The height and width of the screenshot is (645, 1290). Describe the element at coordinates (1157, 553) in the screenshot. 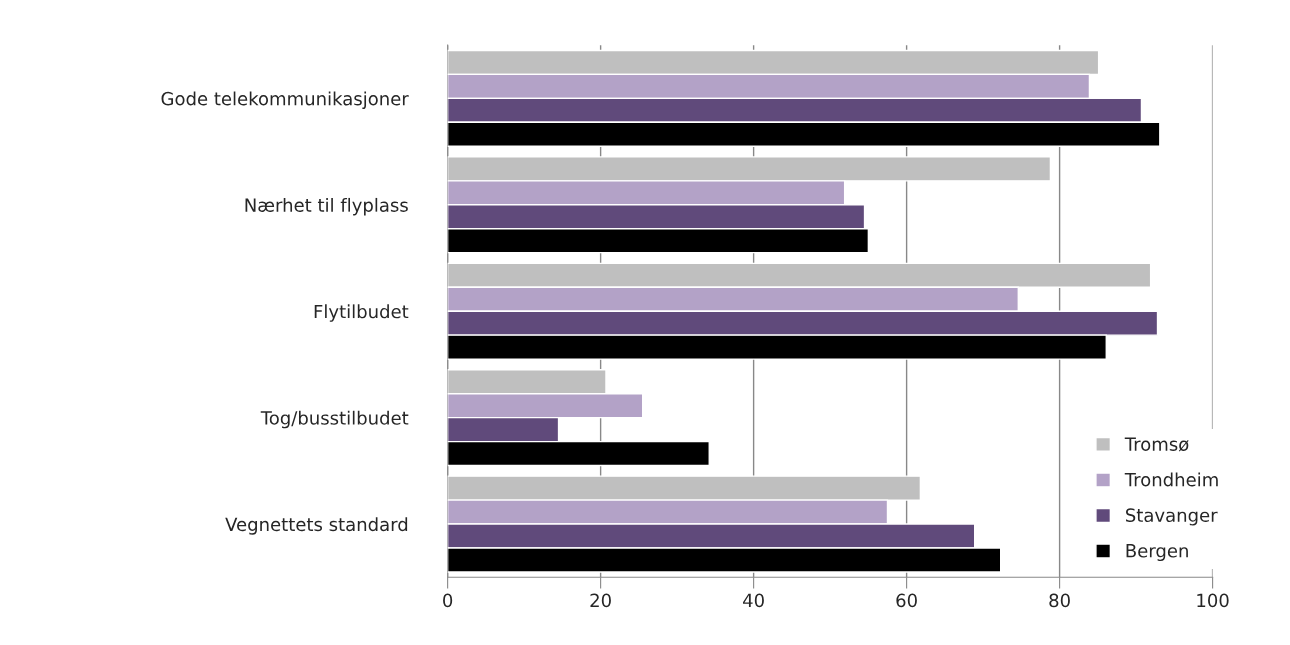

I see `legend-label: Bergen` at that location.